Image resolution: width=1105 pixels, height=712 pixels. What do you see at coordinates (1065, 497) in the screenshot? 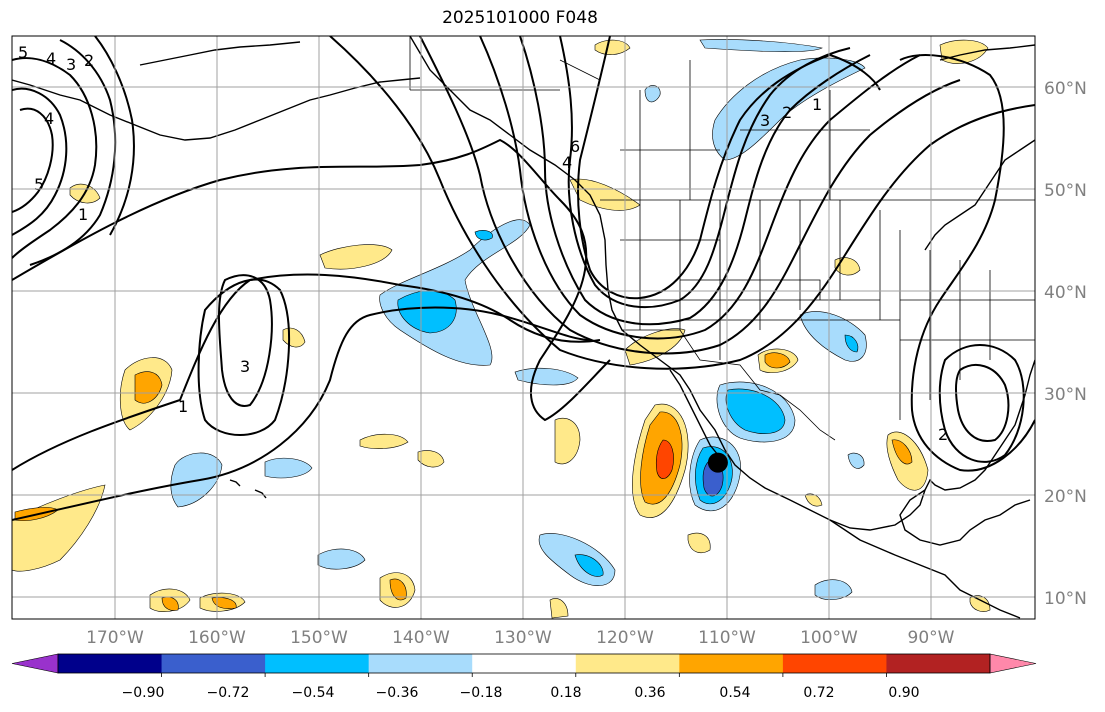
I see `lat-label: 20°N` at bounding box center [1065, 497].